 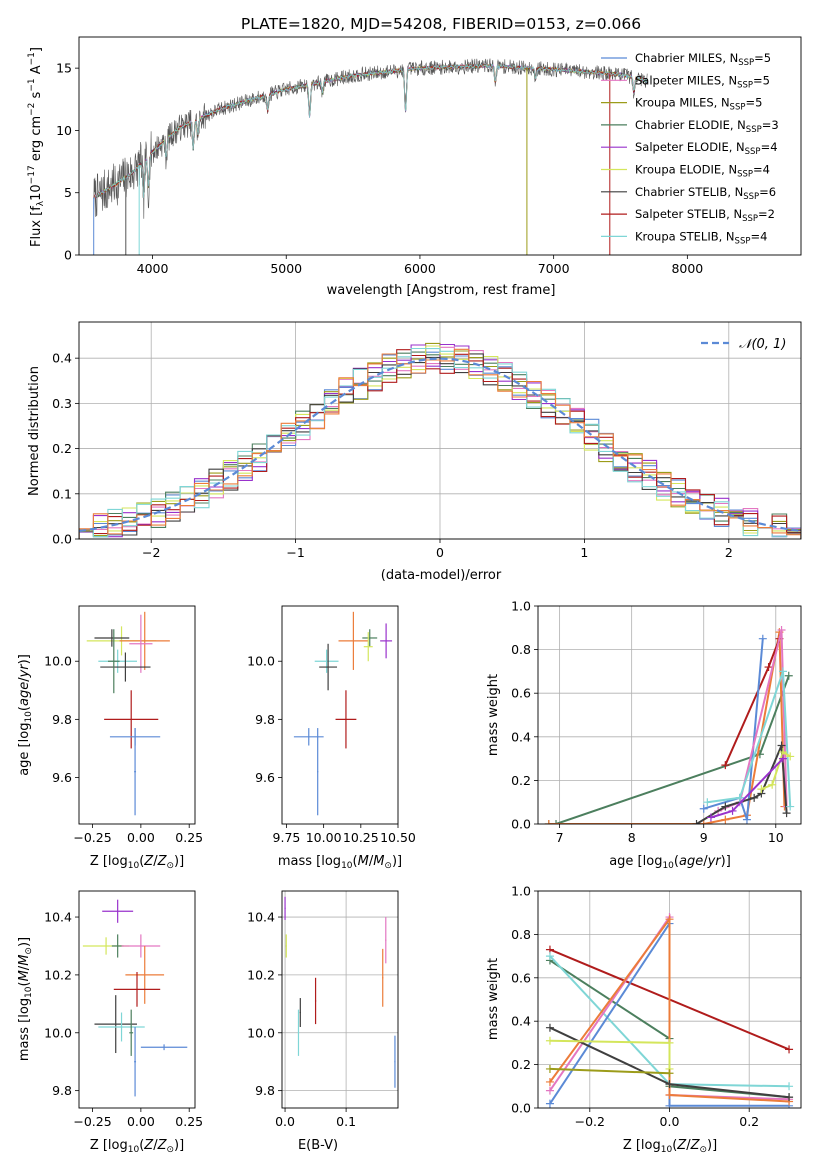 What do you see at coordinates (707, 126) in the screenshot?
I see `legend-label: Chabrier ELODIE, NSSP=3` at bounding box center [707, 126].